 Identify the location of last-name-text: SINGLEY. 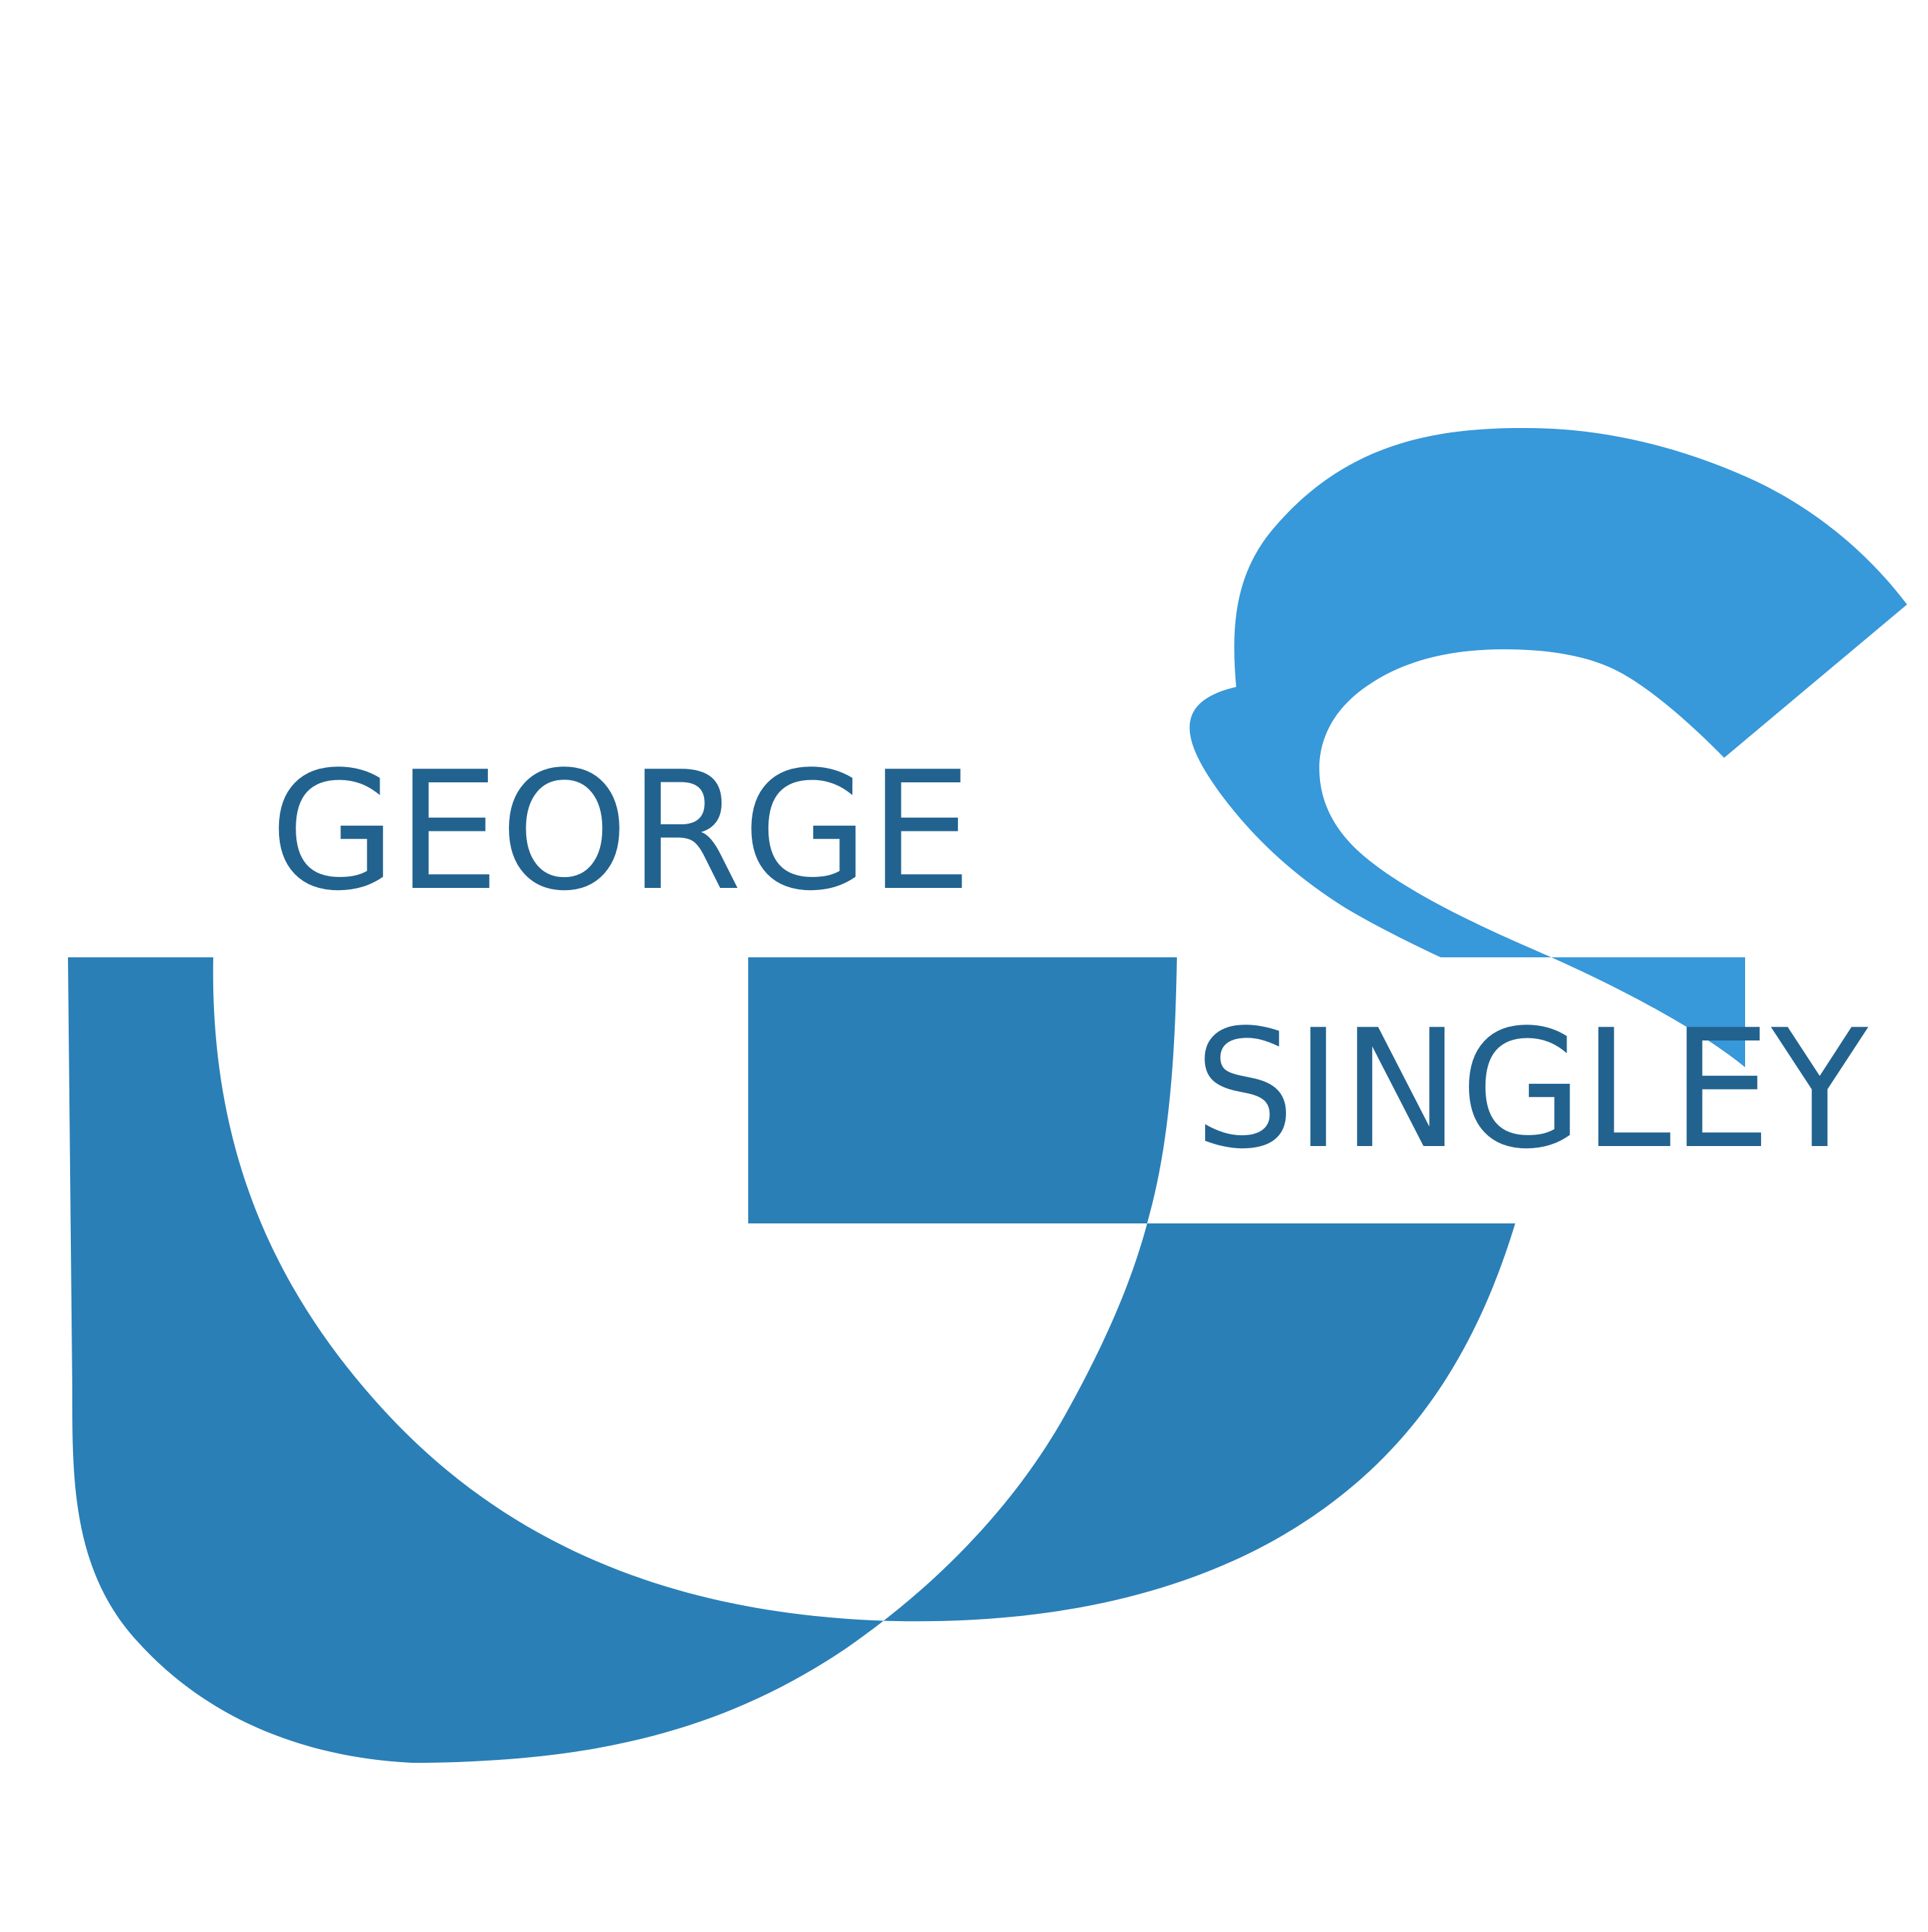
(1531, 1090).